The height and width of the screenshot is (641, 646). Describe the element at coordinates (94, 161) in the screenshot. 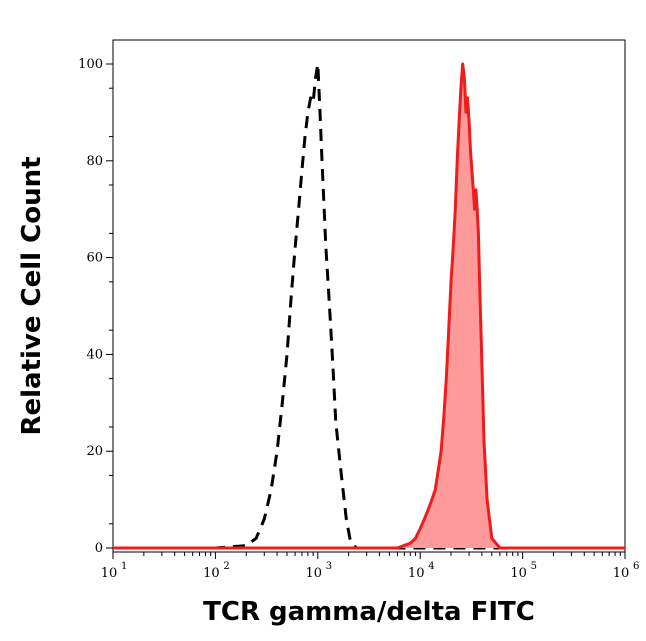

I see `y-tick-label: 80` at that location.